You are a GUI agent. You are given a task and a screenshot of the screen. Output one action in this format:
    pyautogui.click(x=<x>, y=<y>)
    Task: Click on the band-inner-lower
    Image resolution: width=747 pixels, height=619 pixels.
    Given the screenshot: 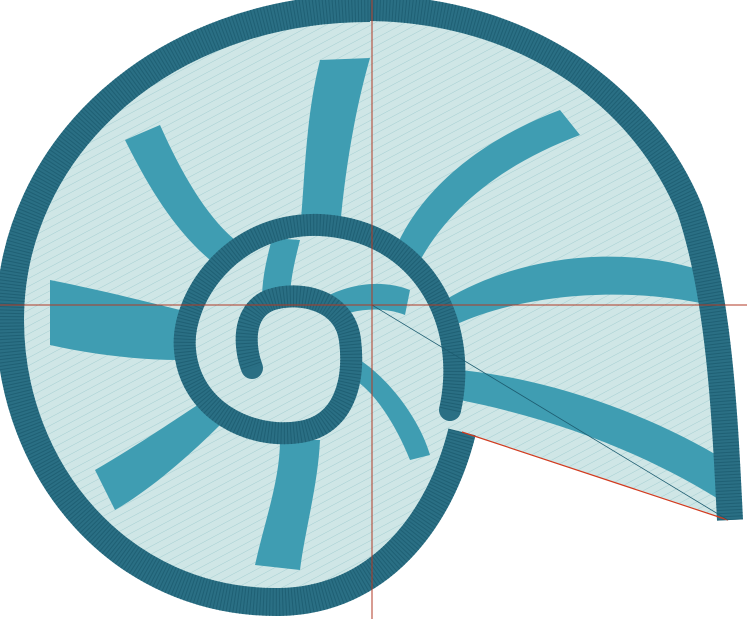 What is the action you would take?
    pyautogui.click(x=392, y=410)
    